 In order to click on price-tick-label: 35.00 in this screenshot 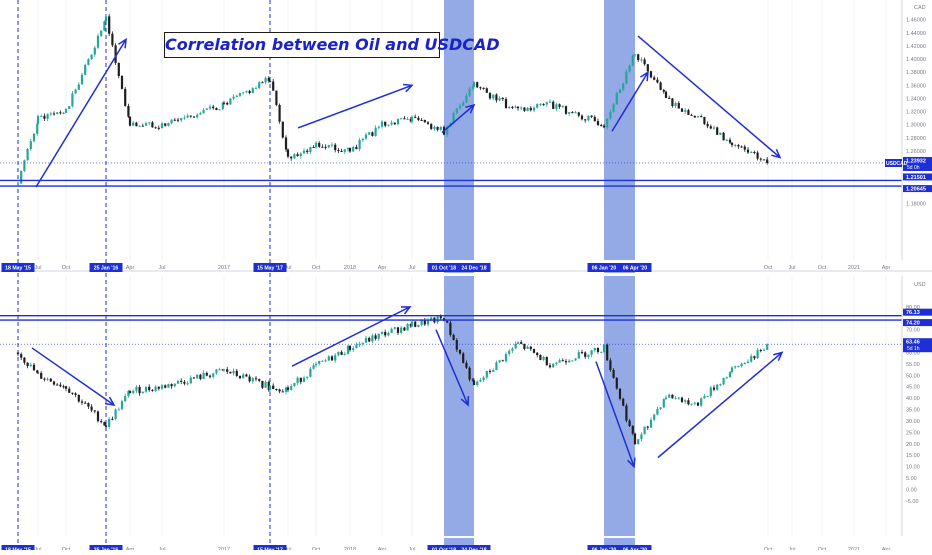, I will do `click(913, 411)`.